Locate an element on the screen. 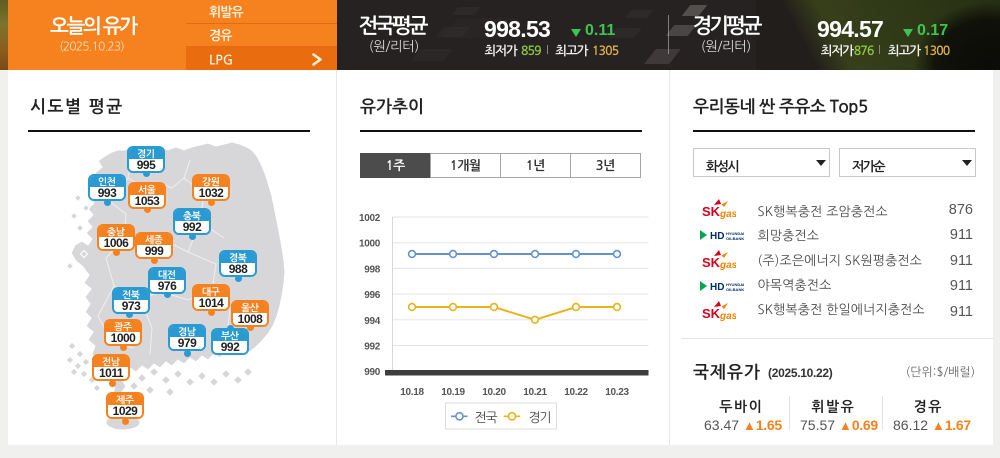  svg-text: 10.20 is located at coordinates (494, 392).